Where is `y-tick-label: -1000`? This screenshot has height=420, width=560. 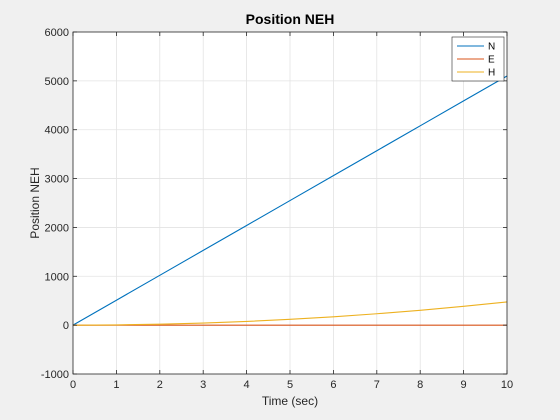 y-tick-label: -1000 is located at coordinates (55, 375).